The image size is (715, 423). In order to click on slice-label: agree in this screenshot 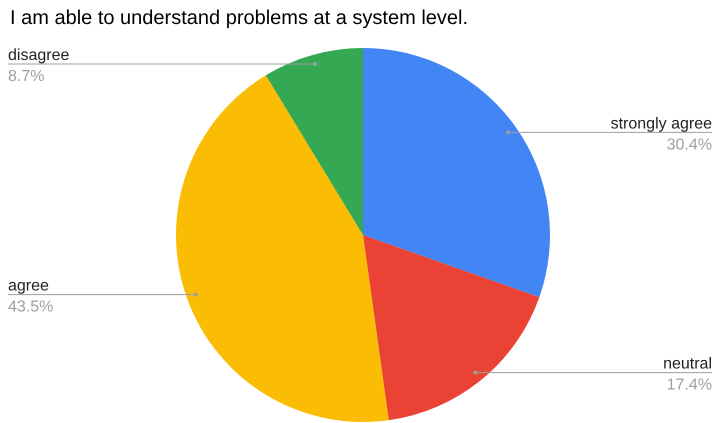, I will do `click(29, 286)`.